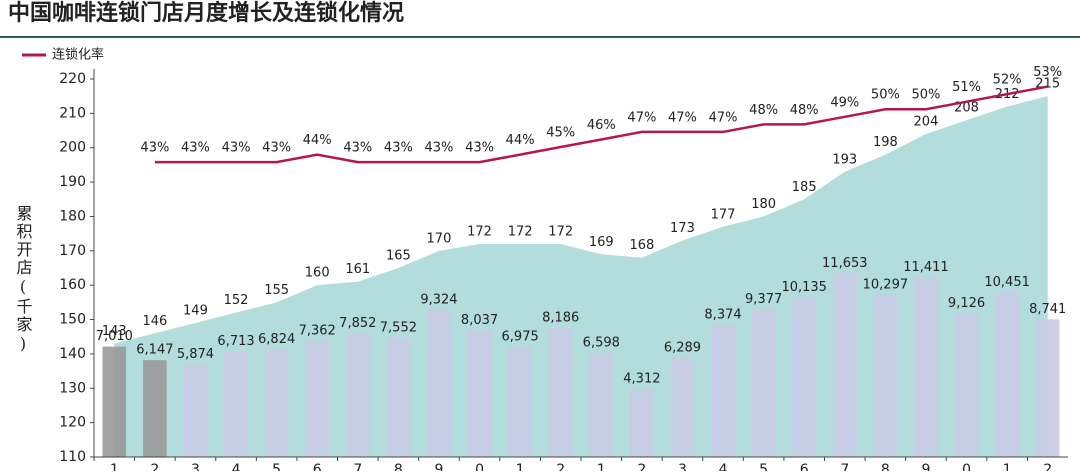 The image size is (1080, 475). What do you see at coordinates (926, 267) in the screenshot?
I see `bar-label: 11,411` at bounding box center [926, 267].